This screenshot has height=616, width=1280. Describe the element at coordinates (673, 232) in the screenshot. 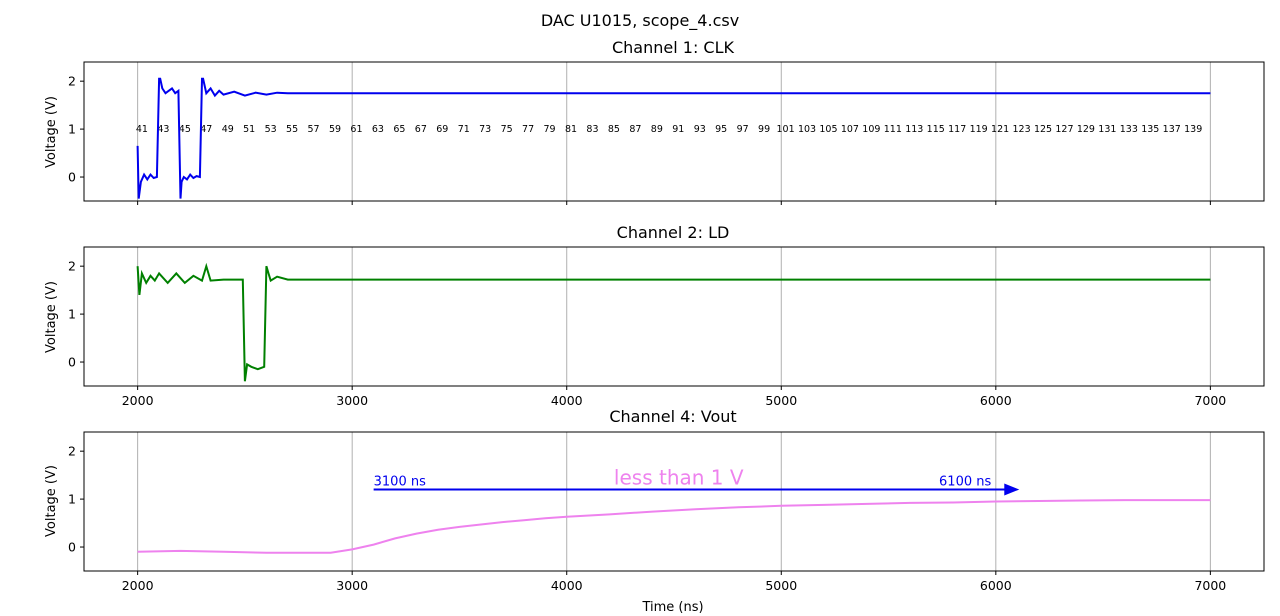

I see `panel-2-title: Channel 2: LD` at that location.